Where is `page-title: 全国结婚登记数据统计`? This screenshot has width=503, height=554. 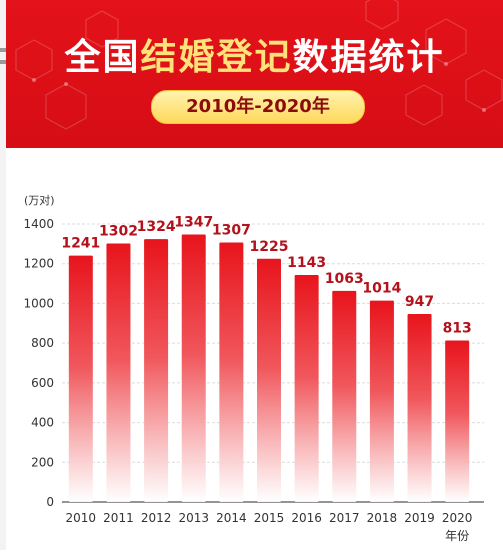 page-title: 全国结婚登记数据统计 is located at coordinates (254, 57).